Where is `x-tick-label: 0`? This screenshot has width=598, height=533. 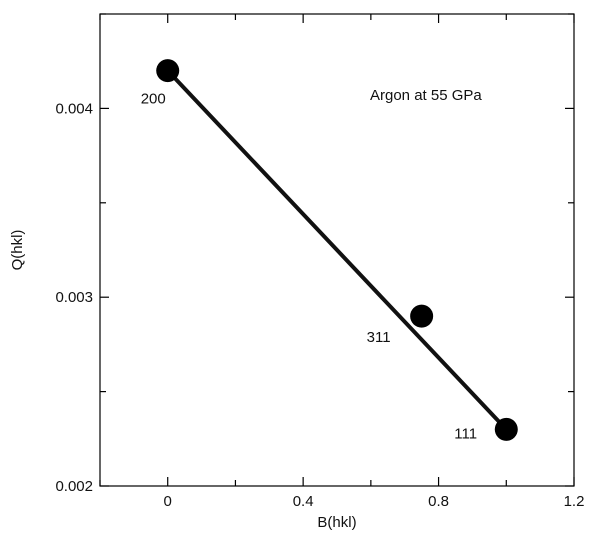 x-tick-label: 0 is located at coordinates (168, 501).